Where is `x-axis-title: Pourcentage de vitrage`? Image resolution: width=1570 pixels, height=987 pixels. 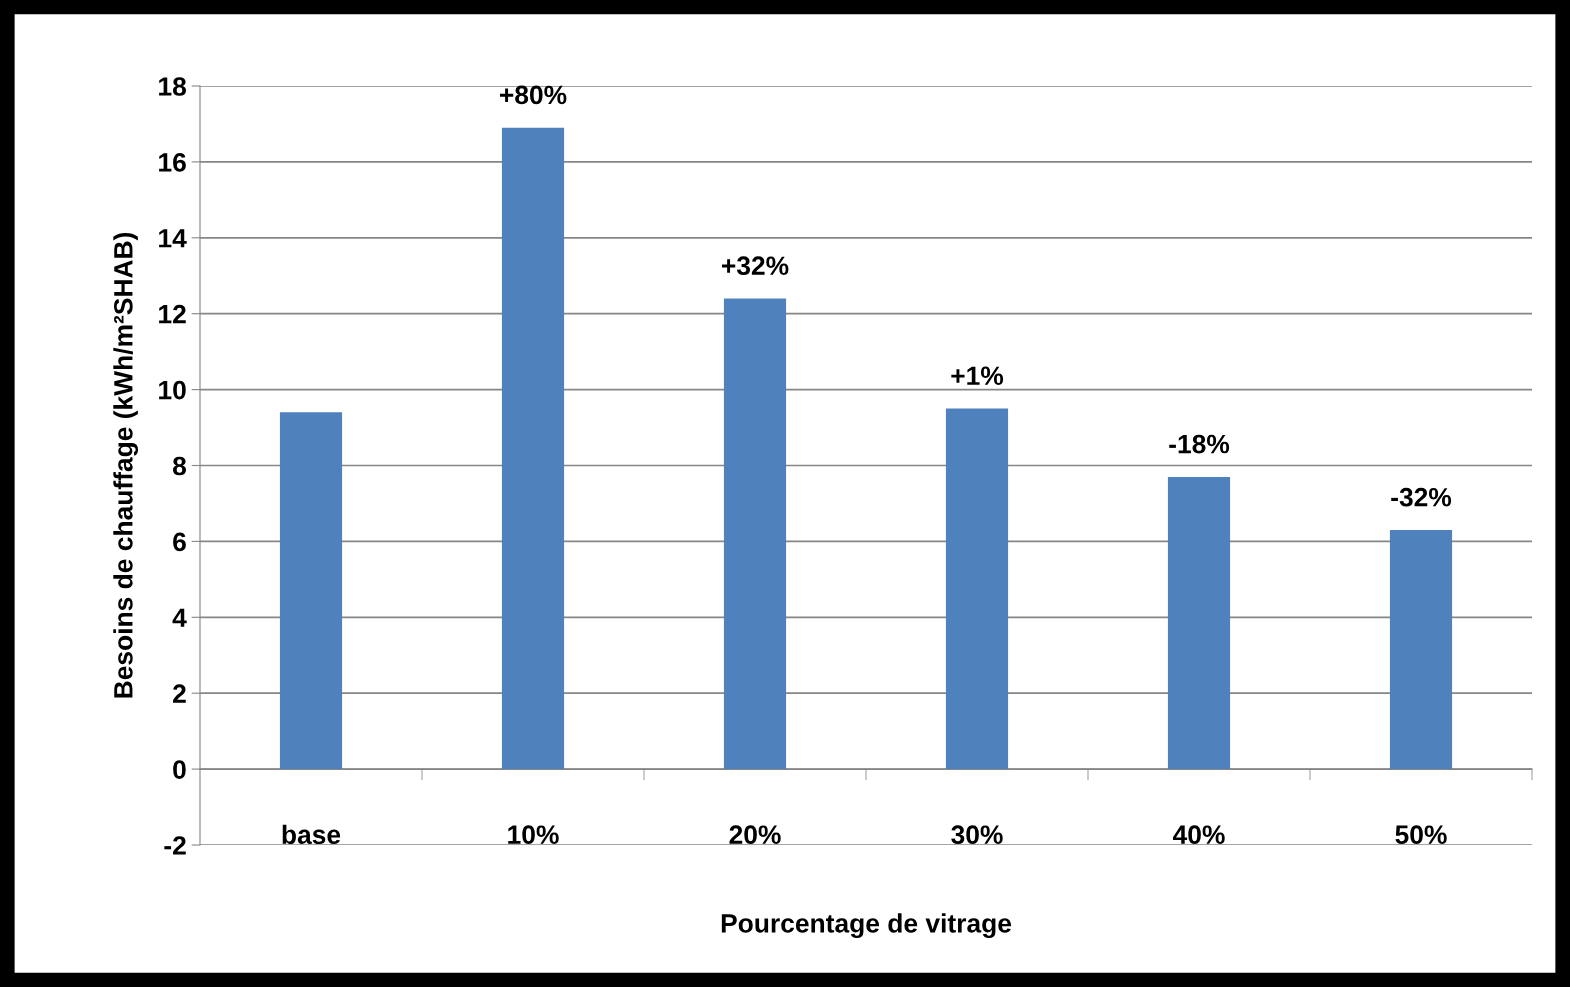 x-axis-title: Pourcentage de vitrage is located at coordinates (866, 926).